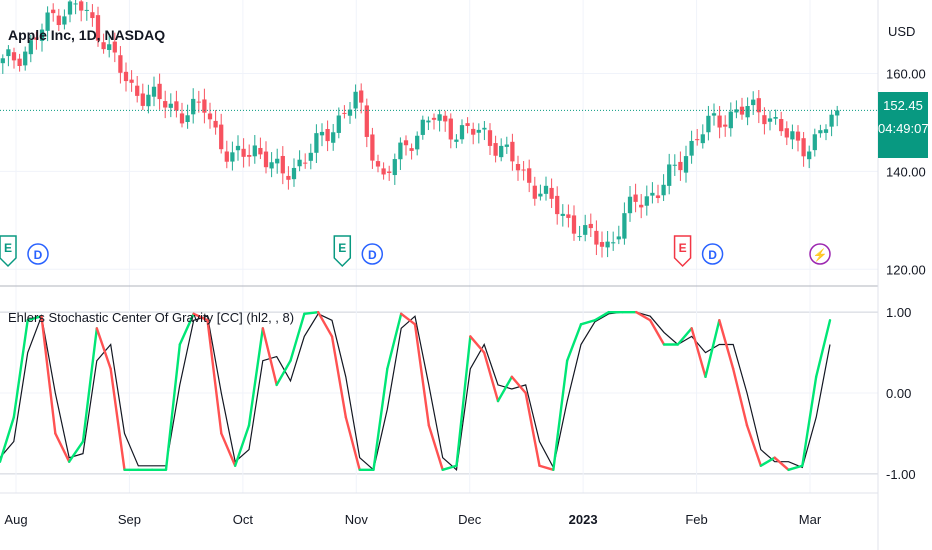 The height and width of the screenshot is (550, 932). Describe the element at coordinates (906, 171) in the screenshot. I see `price-axis: 120.00 140.00 160.00` at that location.